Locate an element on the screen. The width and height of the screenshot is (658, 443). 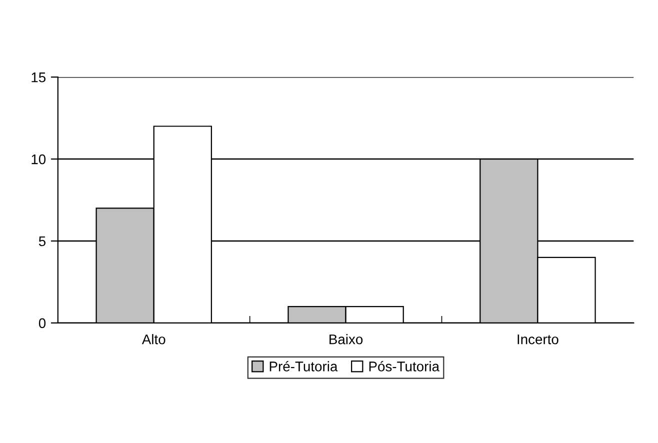
x-tick-label: Baixo is located at coordinates (346, 339).